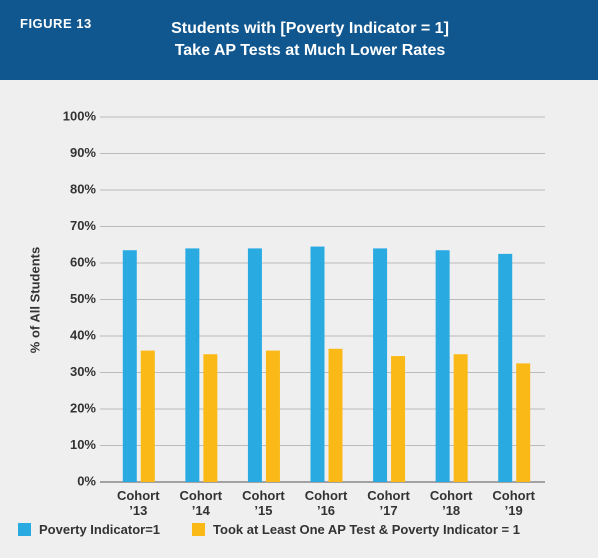 This screenshot has width=598, height=558. I want to click on y-tick-label: 50%, so click(83, 298).